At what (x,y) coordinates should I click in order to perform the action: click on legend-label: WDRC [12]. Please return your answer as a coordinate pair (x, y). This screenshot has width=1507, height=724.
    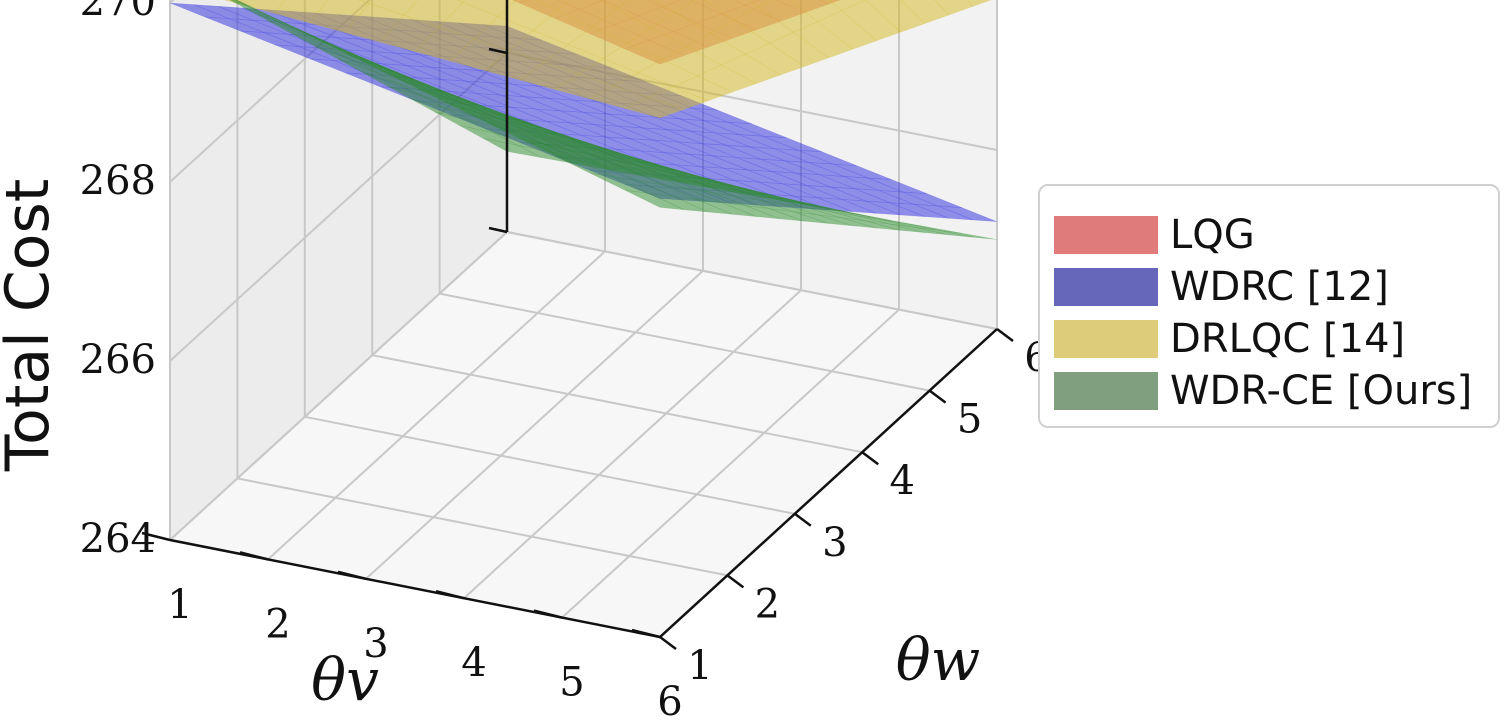
    Looking at the image, I should click on (1279, 287).